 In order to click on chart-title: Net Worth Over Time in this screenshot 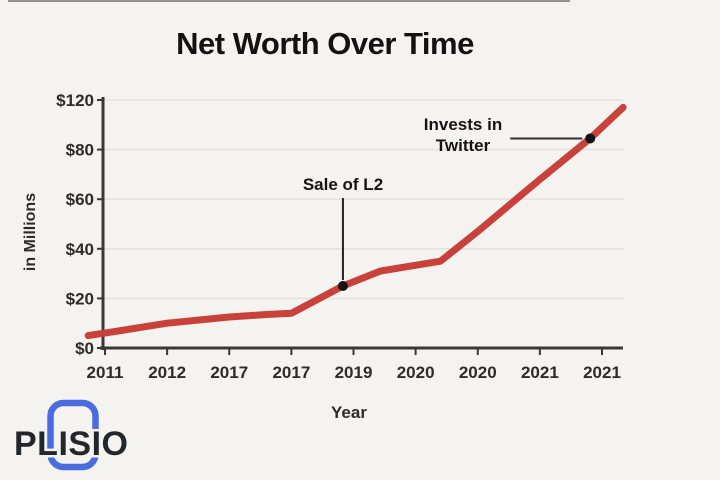, I will do `click(325, 43)`.